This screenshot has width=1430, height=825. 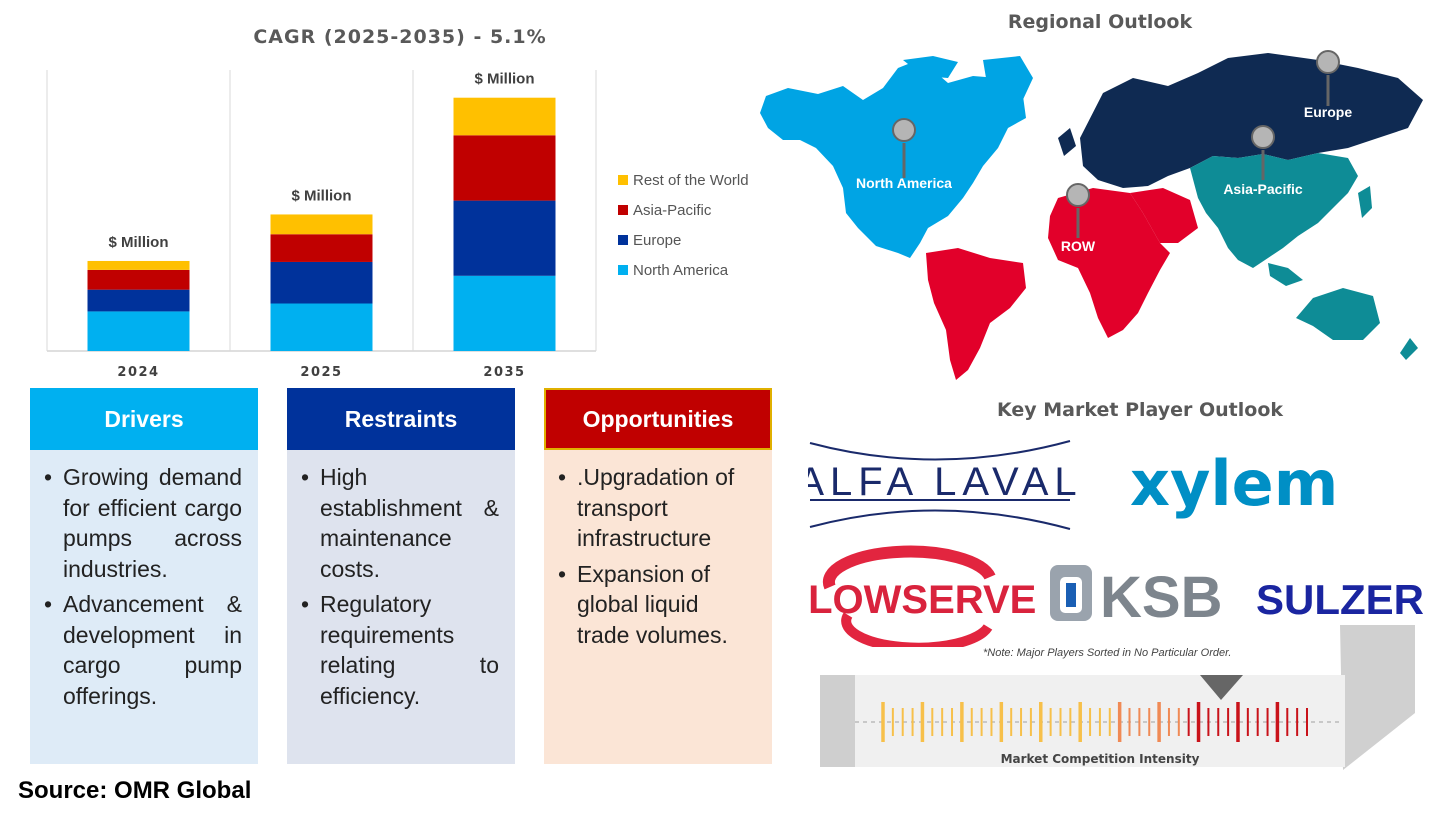 I want to click on legend-item: Asia-Pacific, so click(x=683, y=210).